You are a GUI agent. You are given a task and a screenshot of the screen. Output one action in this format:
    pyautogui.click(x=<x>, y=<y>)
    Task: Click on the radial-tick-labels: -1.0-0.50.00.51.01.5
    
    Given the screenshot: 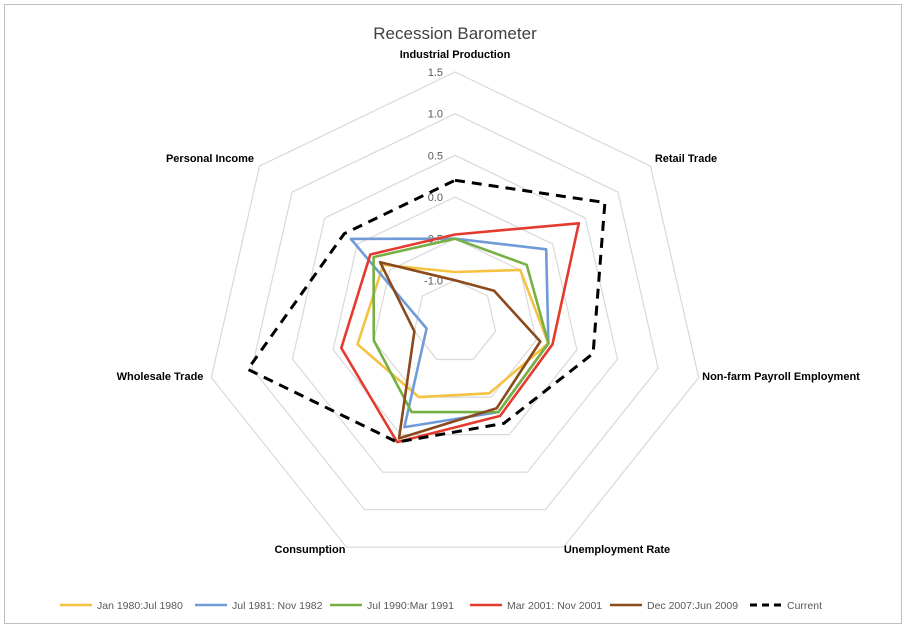 What is the action you would take?
    pyautogui.click(x=433, y=177)
    